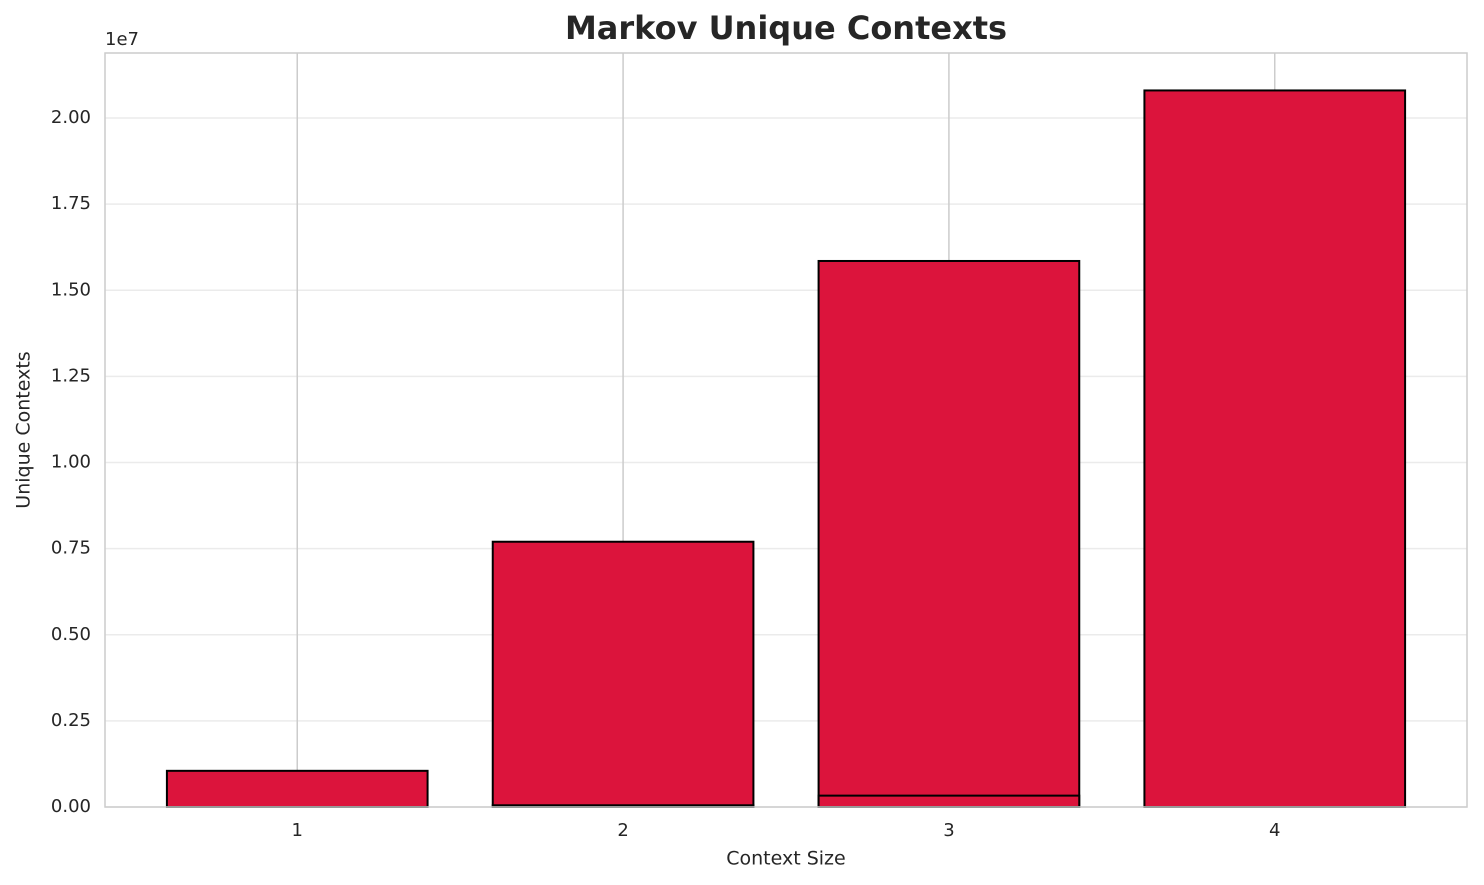 Image resolution: width=1484 pixels, height=885 pixels. Describe the element at coordinates (786, 28) in the screenshot. I see `chart-title: Markov Unique Contexts` at that location.